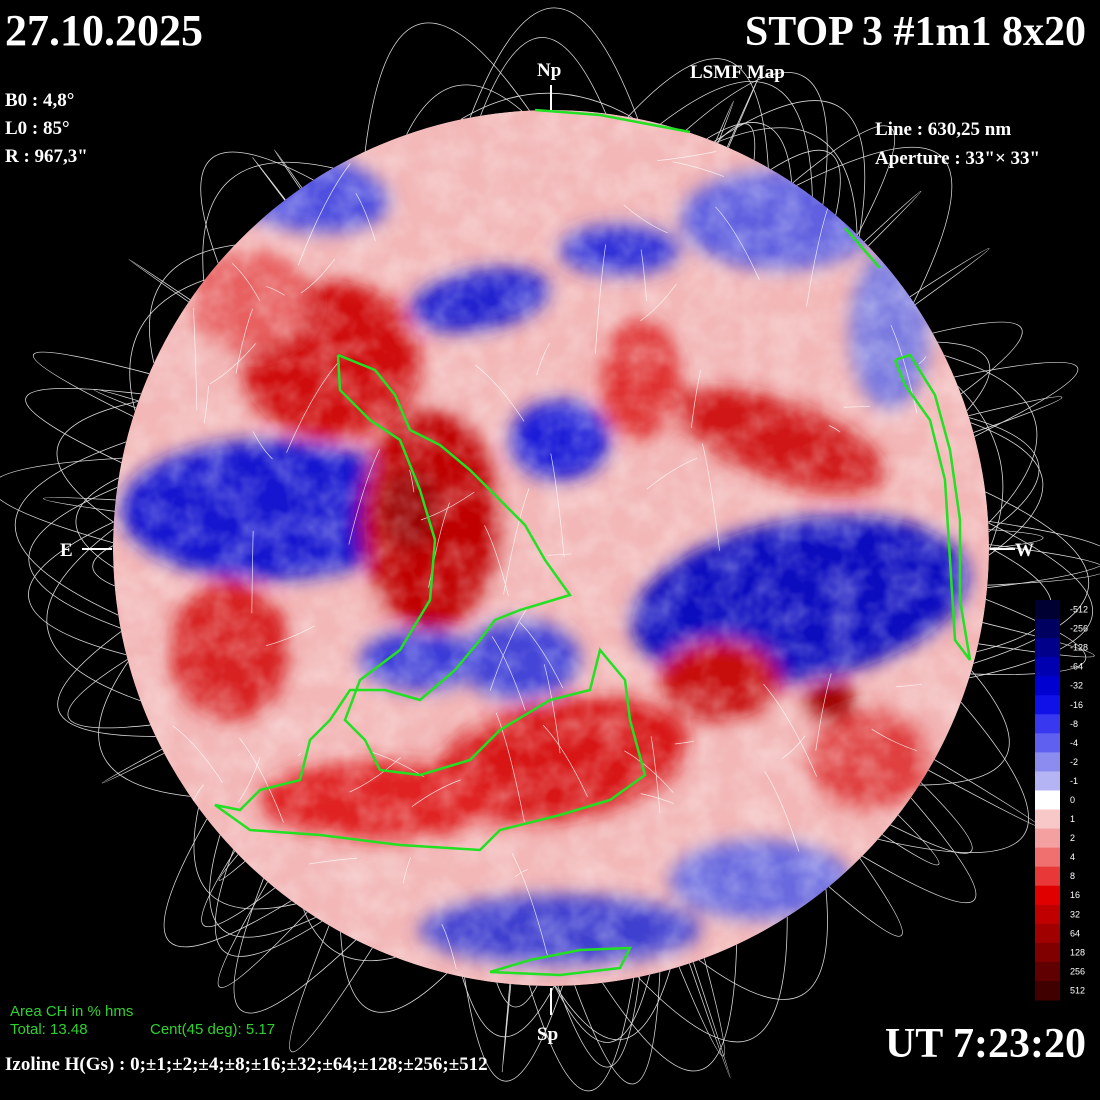  I want to click on colorbar-label: -8, so click(1074, 724).